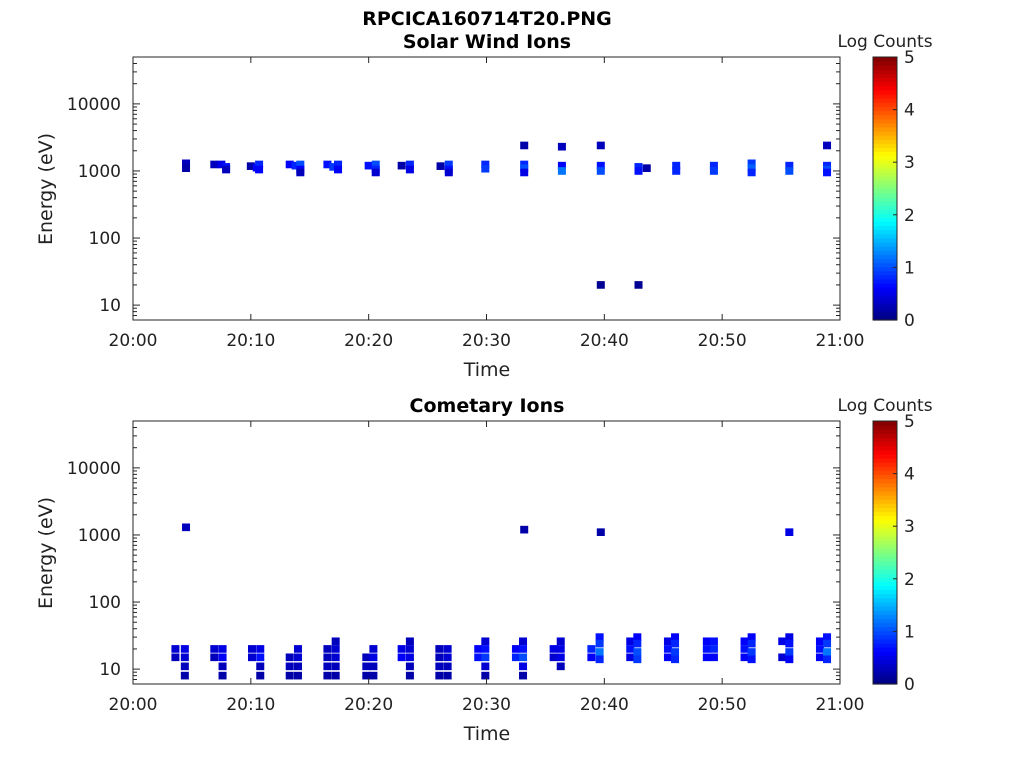 This screenshot has height=768, width=1024. What do you see at coordinates (94, 105) in the screenshot?
I see `y-tick-label: 10000` at bounding box center [94, 105].